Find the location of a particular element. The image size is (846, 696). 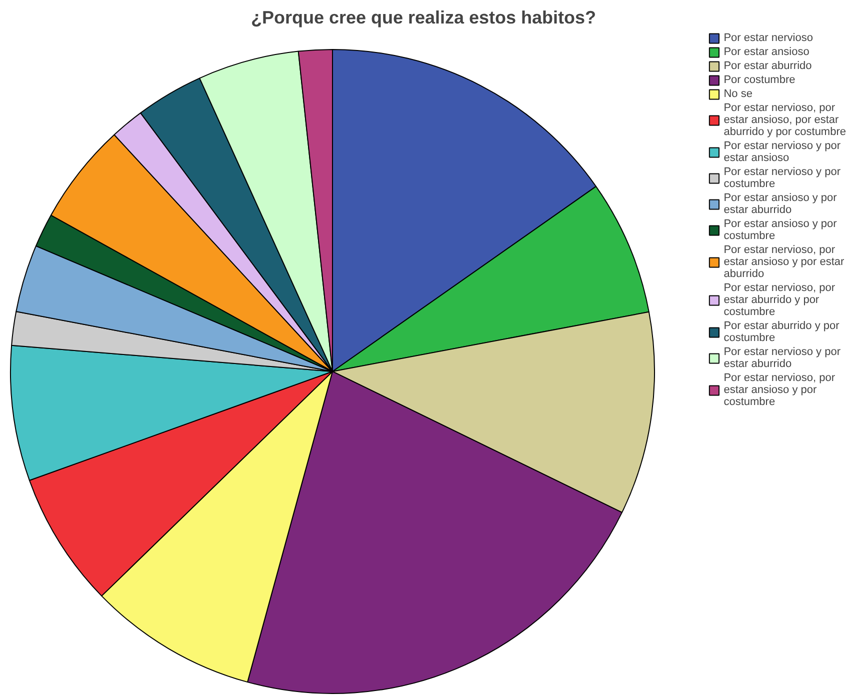

legend-label: Por estar nervioso, por estar ansioso y por costumbre is located at coordinates (779, 390).